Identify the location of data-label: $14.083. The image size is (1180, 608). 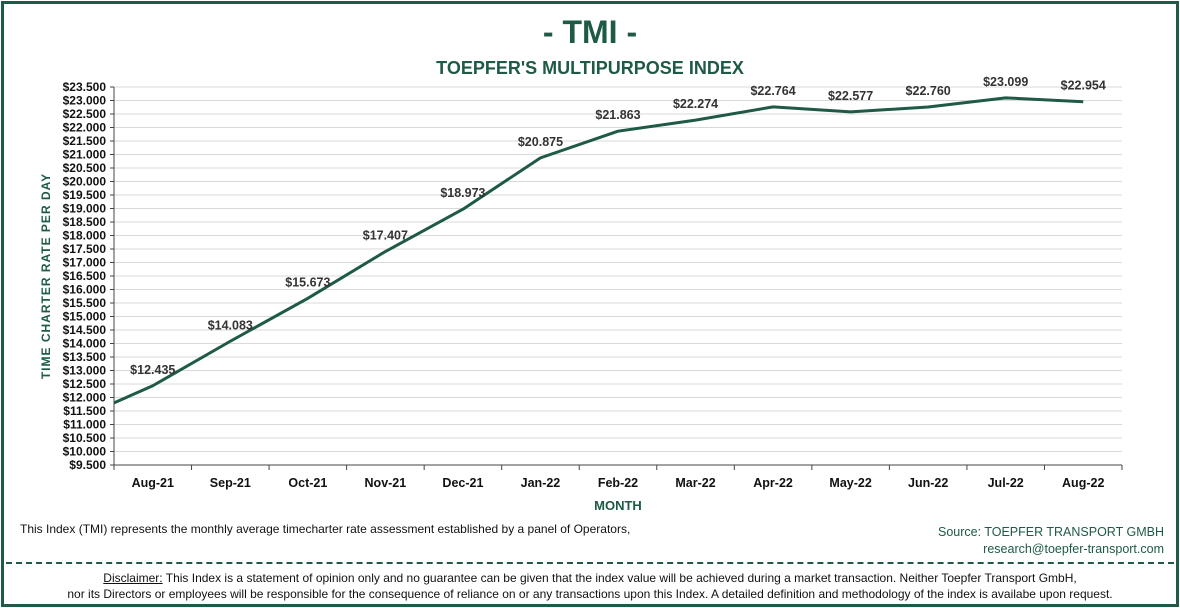
(230, 325).